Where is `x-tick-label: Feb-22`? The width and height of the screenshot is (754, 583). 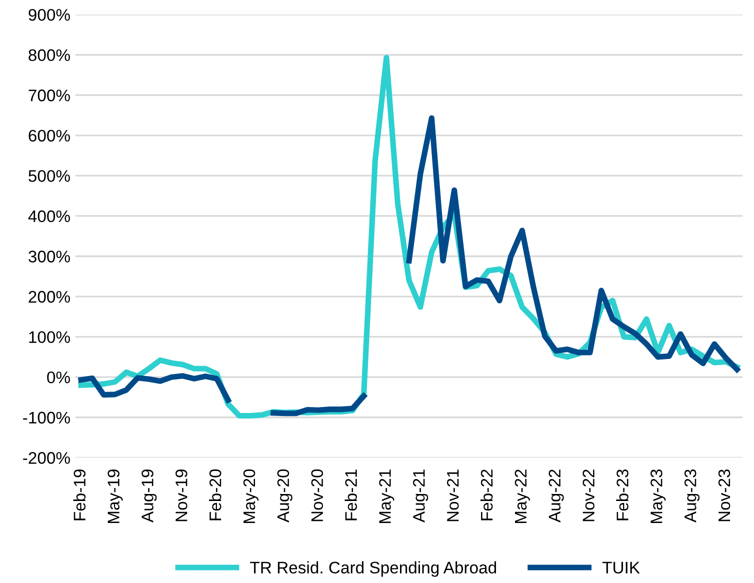
x-tick-label: Feb-22 is located at coordinates (486, 495).